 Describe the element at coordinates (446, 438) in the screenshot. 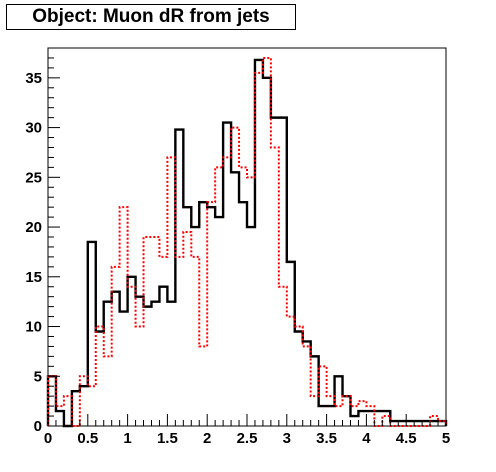

I see `x-tick-label: 5` at that location.